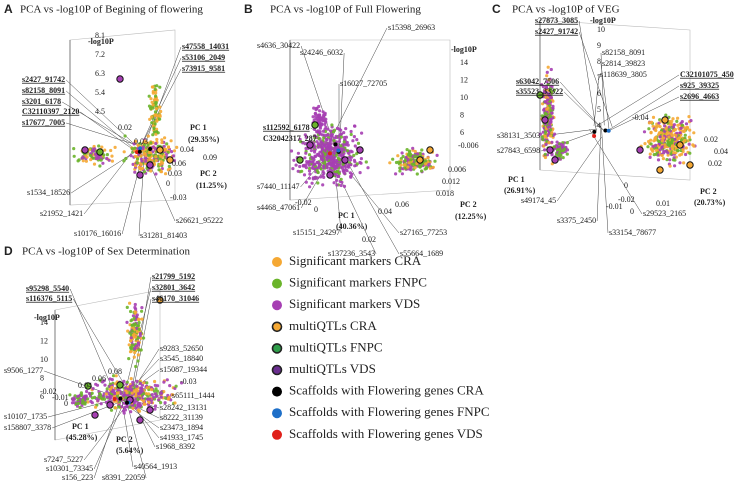 This screenshot has width=738, height=483. What do you see at coordinates (50, 111) in the screenshot?
I see `marker-label: C32110397_2120` at bounding box center [50, 111].